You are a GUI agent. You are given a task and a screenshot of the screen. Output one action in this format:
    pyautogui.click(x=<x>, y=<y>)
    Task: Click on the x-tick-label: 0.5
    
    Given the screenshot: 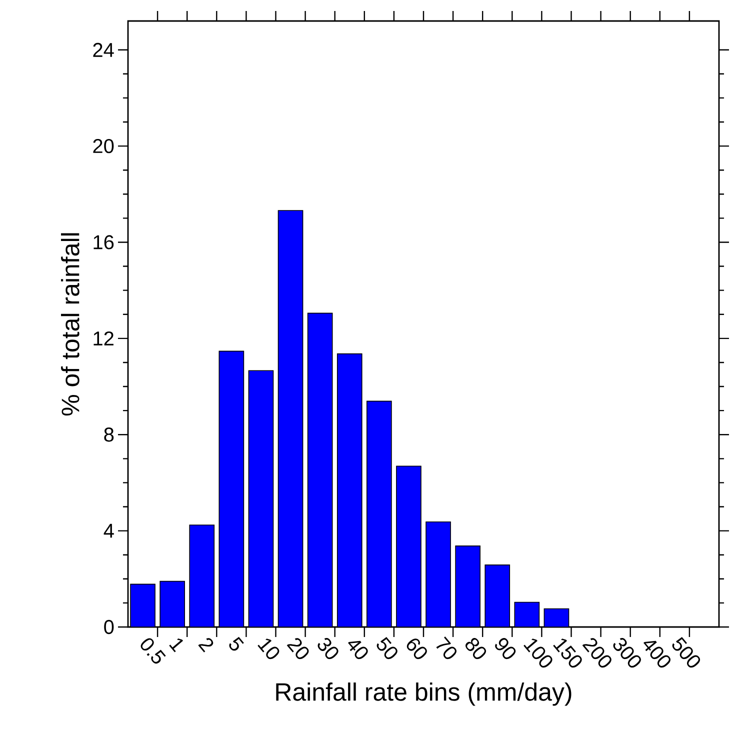 What is the action you would take?
    pyautogui.click(x=153, y=651)
    